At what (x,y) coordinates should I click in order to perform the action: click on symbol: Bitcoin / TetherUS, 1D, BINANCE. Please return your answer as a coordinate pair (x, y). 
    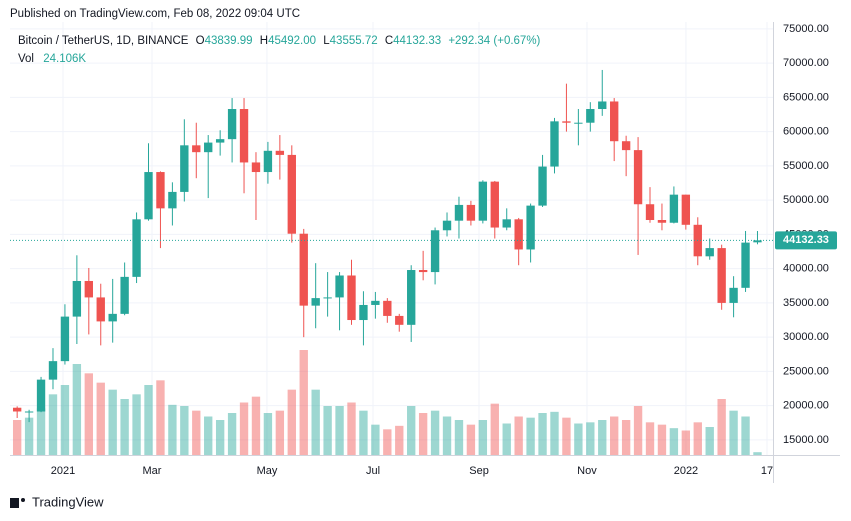
    Looking at the image, I should click on (103, 41).